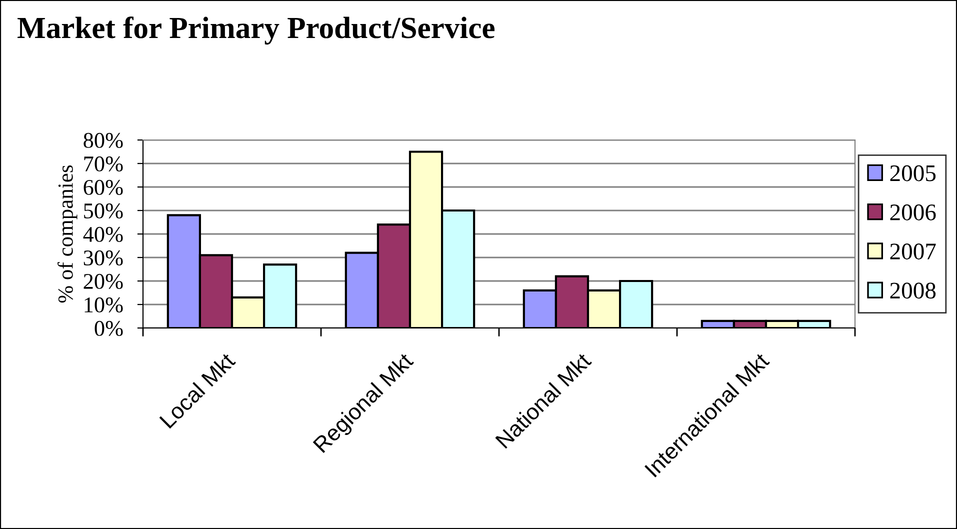 The image size is (957, 529). I want to click on y-tick-label: 60%, so click(103, 187).